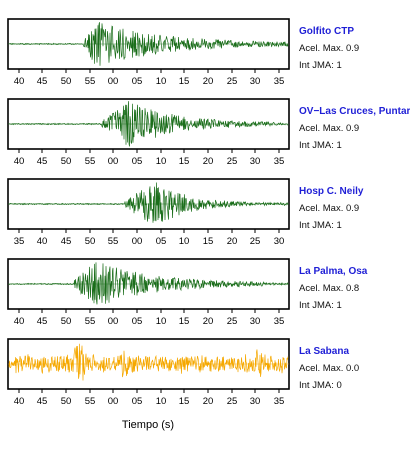  Describe the element at coordinates (324, 351) in the screenshot. I see `station-name: La Sabana` at that location.